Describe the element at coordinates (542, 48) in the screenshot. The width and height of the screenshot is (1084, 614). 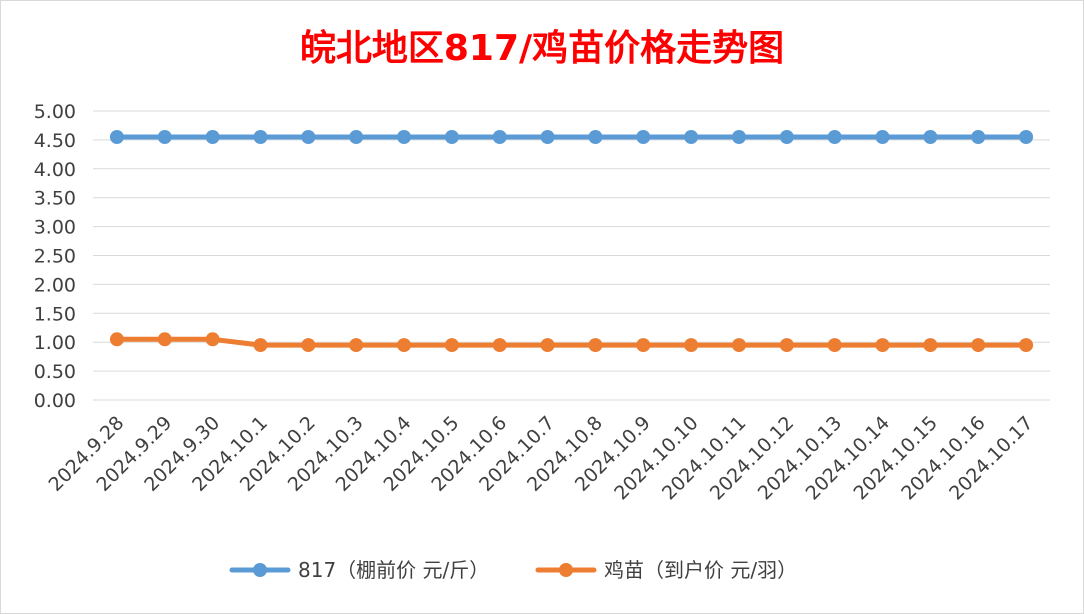
I see `chart-title: 皖北地区817/鸡苗价格走势图` at that location.